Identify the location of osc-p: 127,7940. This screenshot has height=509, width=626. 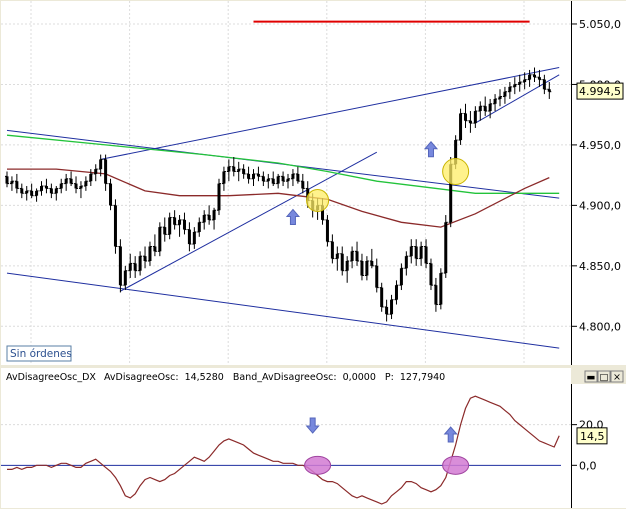
(422, 377).